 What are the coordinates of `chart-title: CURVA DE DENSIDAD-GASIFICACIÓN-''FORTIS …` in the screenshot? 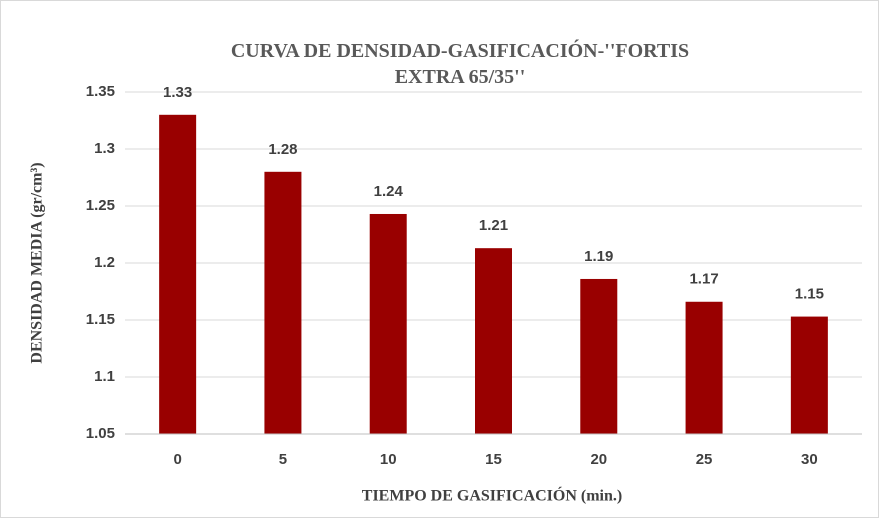 It's located at (460, 64).